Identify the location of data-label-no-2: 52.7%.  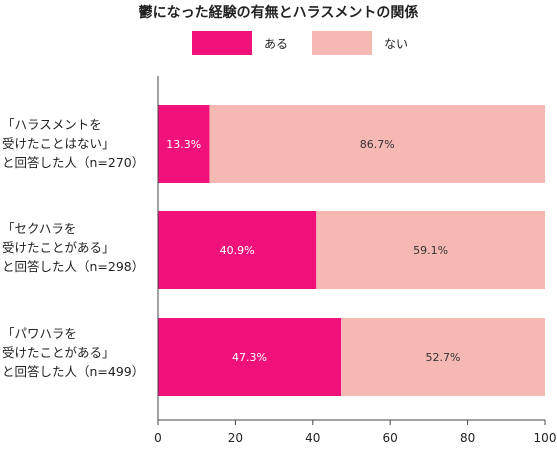
(443, 357).